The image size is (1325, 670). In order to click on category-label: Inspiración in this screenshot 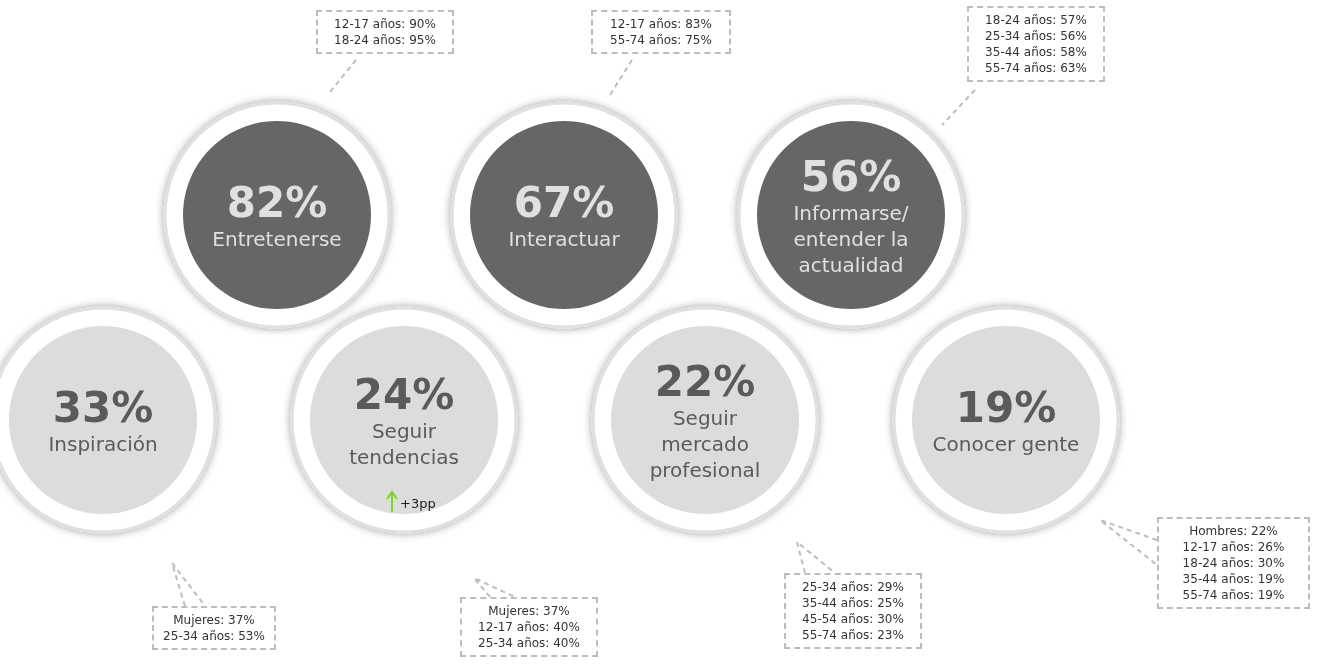, I will do `click(103, 444)`.